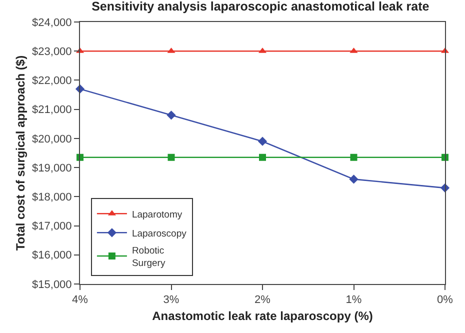 This screenshot has width=465, height=333. Describe the element at coordinates (261, 7) in the screenshot. I see `chart-title: Sensitivity analysis laparoscopic anastomotical leak rate` at that location.